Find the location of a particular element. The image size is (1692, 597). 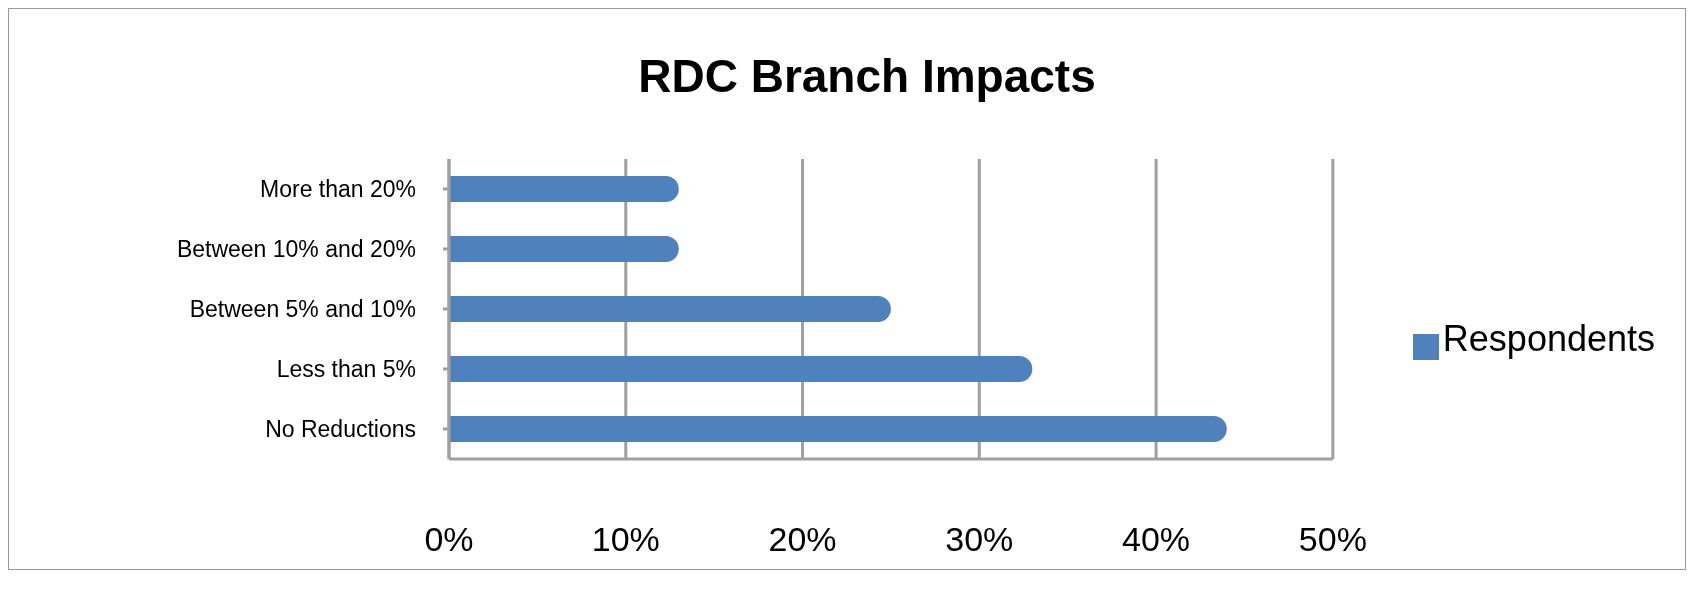

chart-title: RDC Branch Impacts is located at coordinates (867, 76).